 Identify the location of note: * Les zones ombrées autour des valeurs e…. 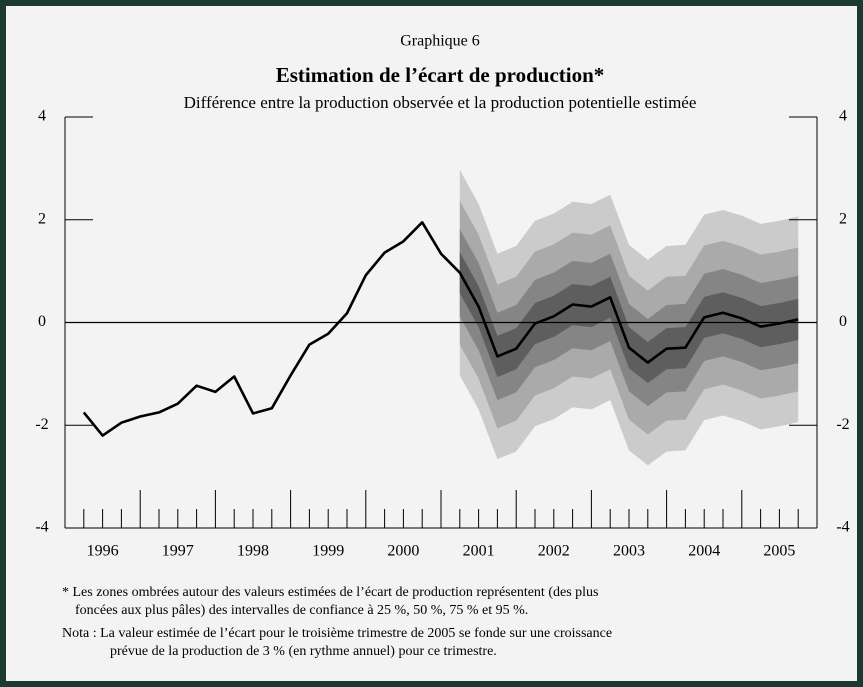
(330, 592).